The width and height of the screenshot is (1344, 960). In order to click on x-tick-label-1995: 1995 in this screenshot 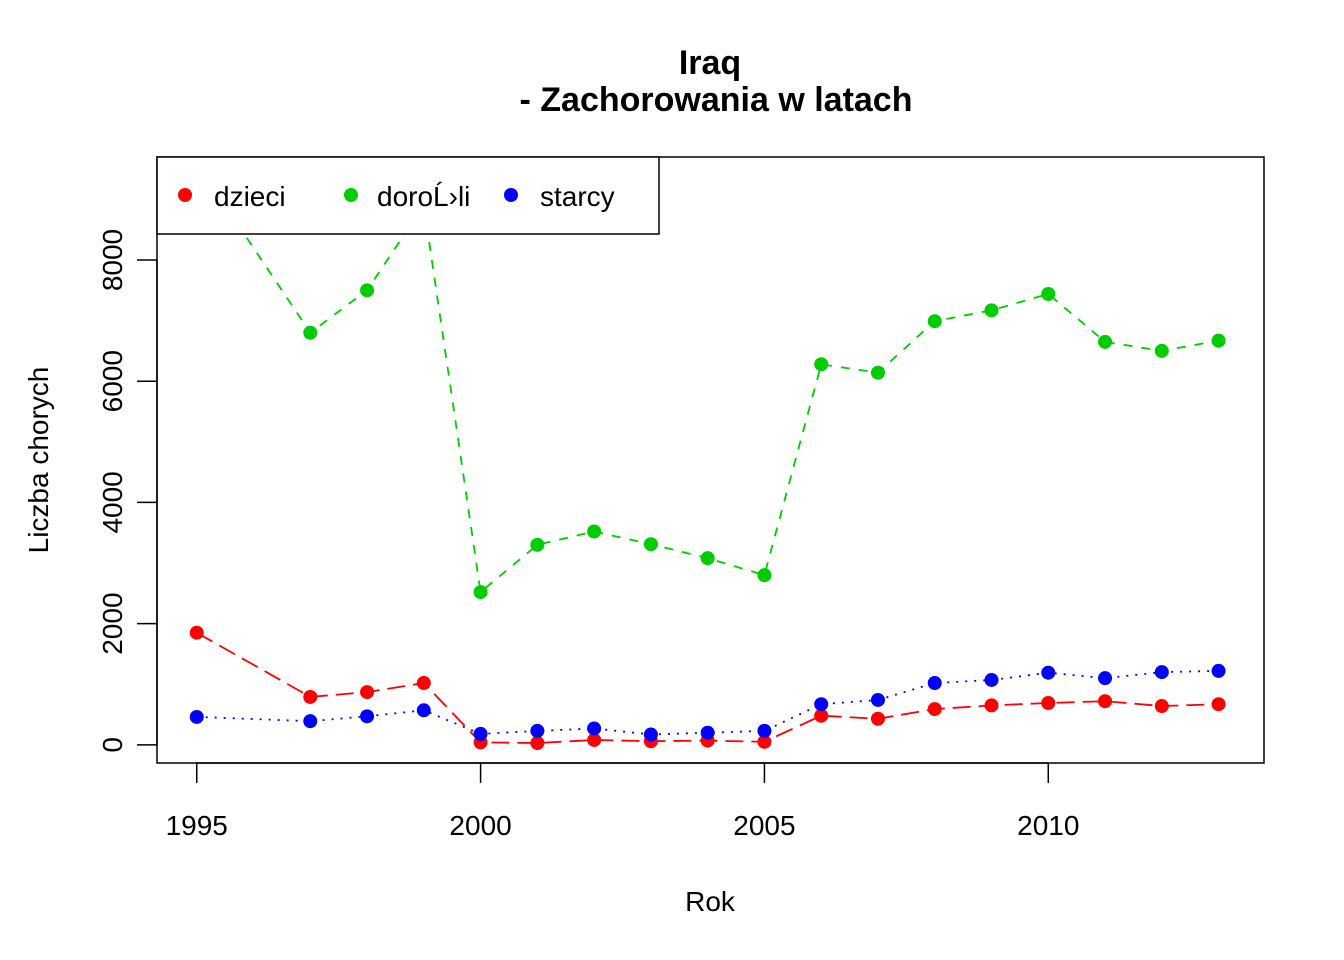, I will do `click(197, 825)`.